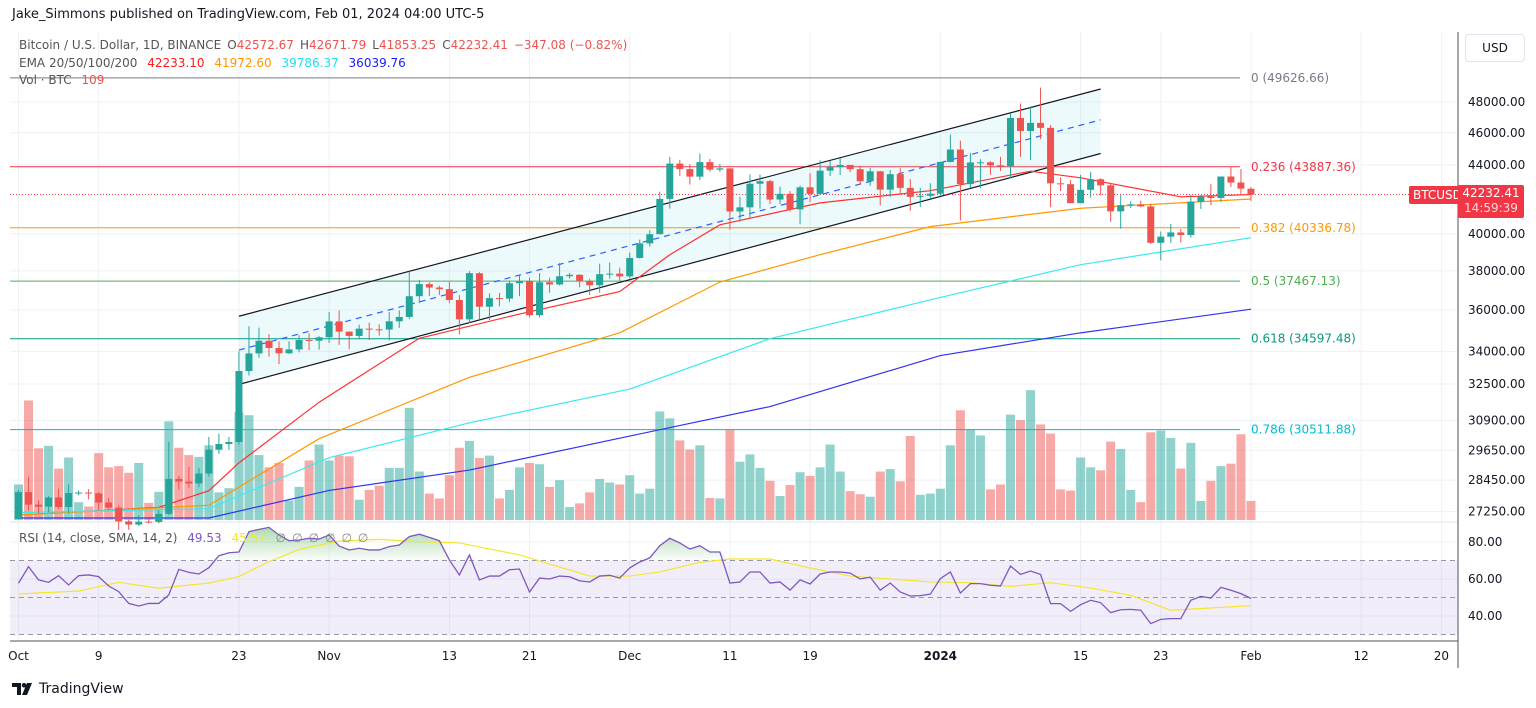  What do you see at coordinates (1496, 133) in the screenshot?
I see `price-axis-label: 46000.00` at bounding box center [1496, 133].